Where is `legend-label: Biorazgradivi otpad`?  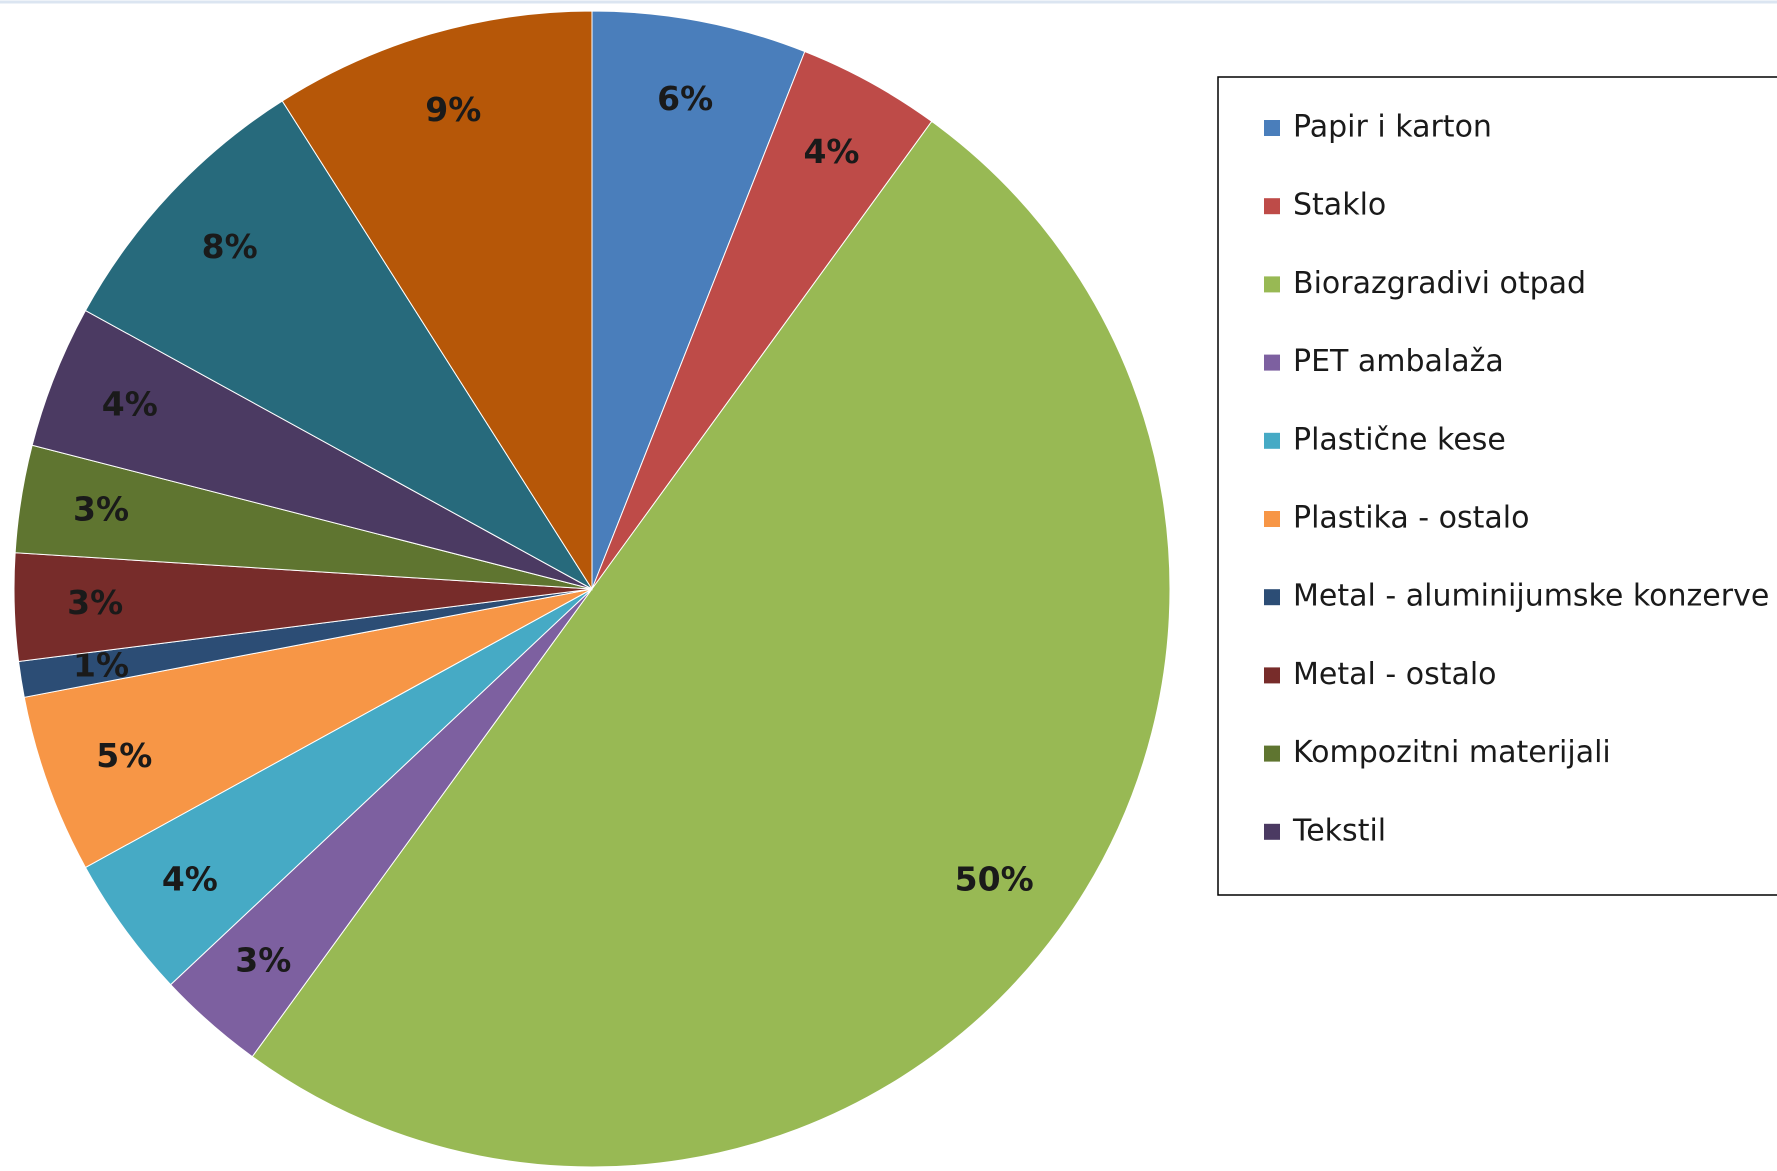 legend-label: Biorazgradivi otpad is located at coordinates (1439, 283).